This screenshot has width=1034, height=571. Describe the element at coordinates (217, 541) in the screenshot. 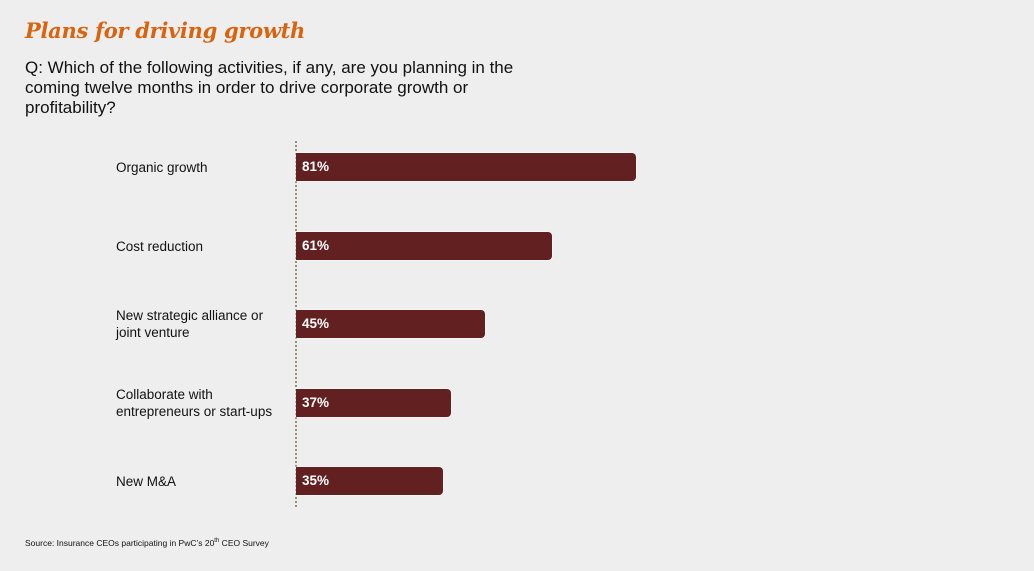

I see `source-superscript: th` at that location.